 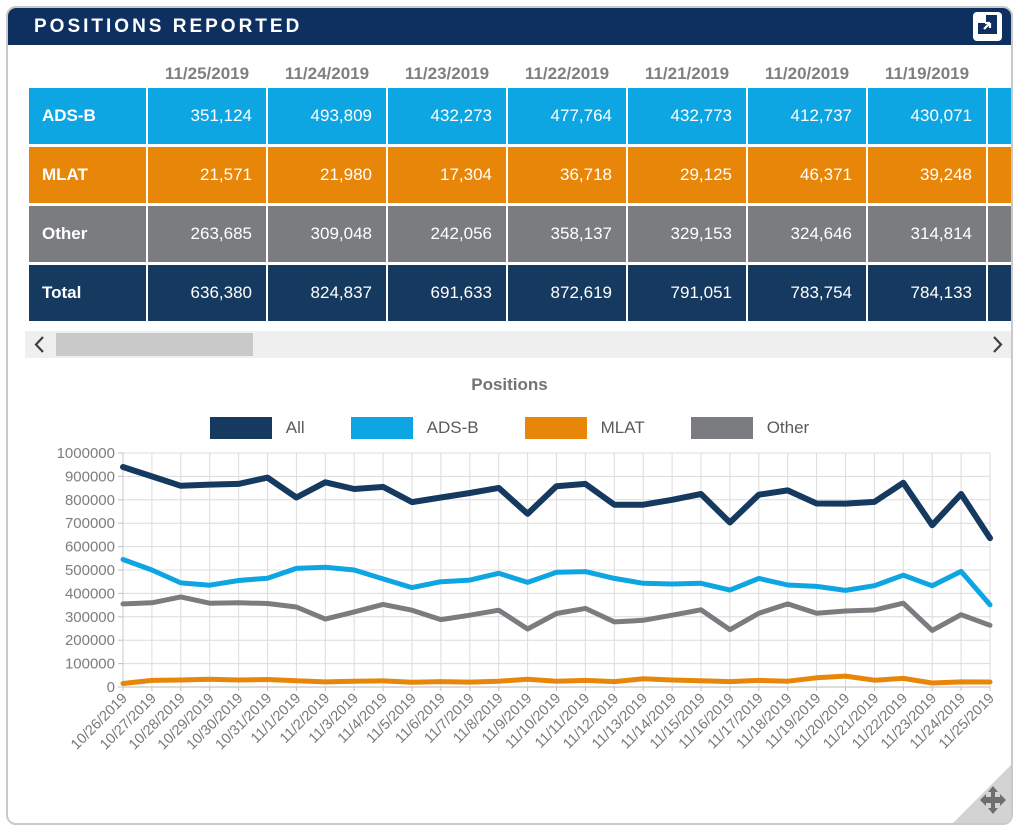 What do you see at coordinates (90, 664) in the screenshot?
I see `y-axis-tick-label: 100000` at bounding box center [90, 664].